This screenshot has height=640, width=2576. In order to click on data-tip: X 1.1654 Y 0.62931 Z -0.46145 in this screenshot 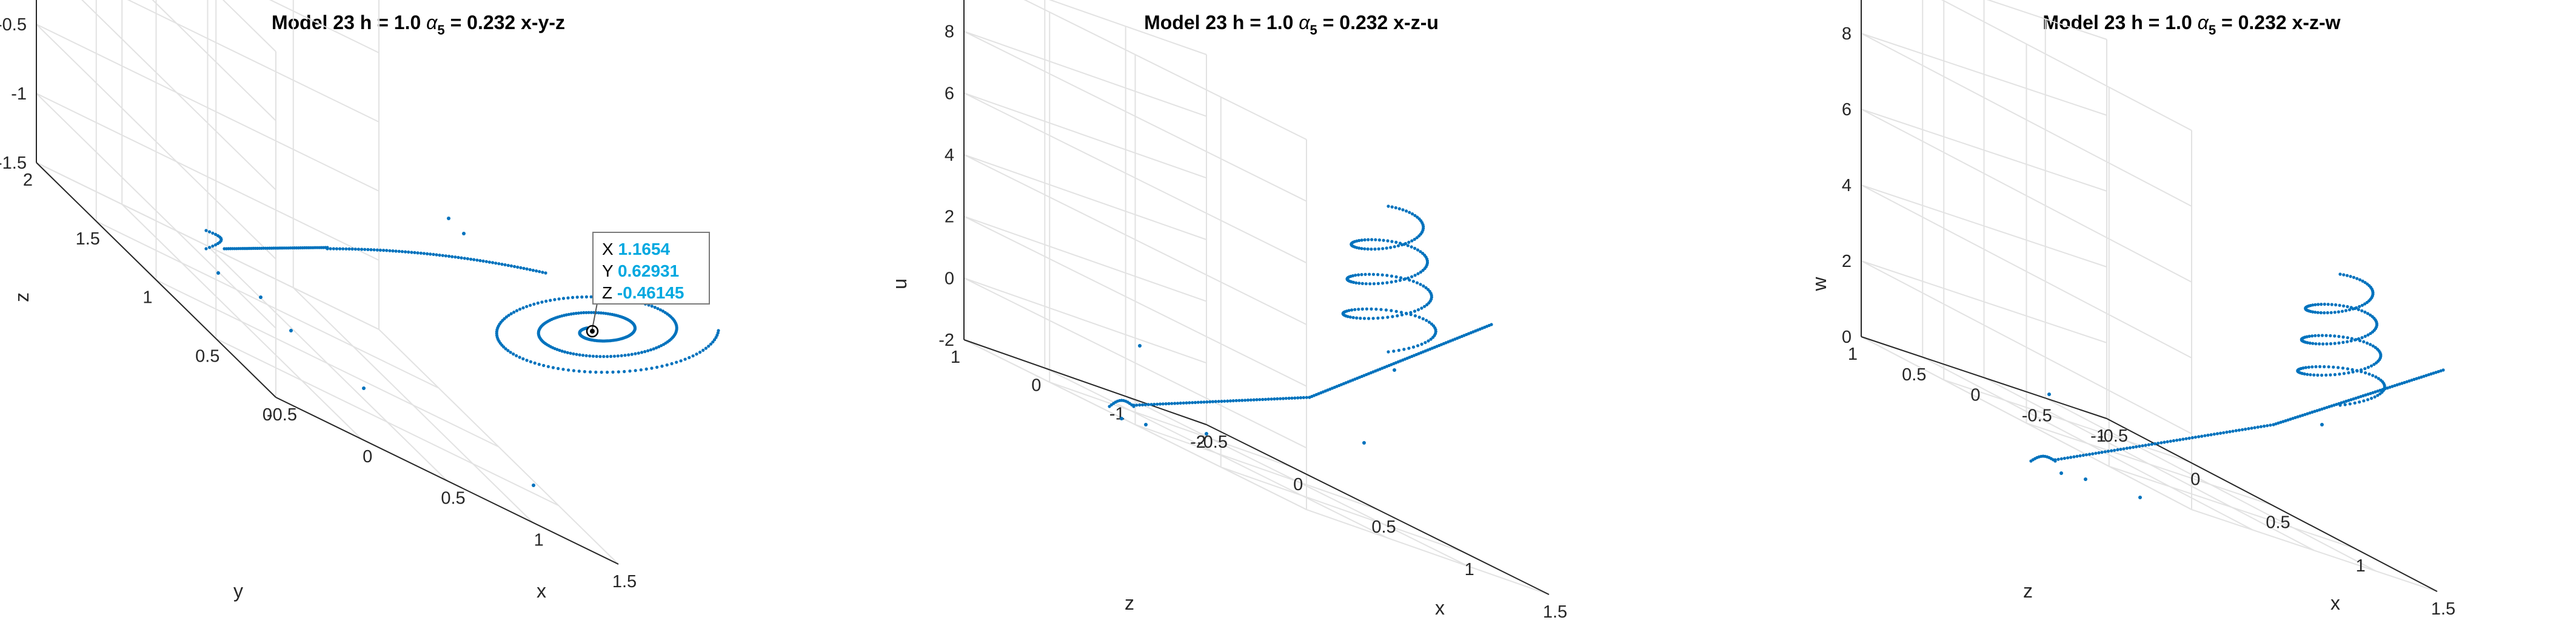, I will do `click(648, 285)`.